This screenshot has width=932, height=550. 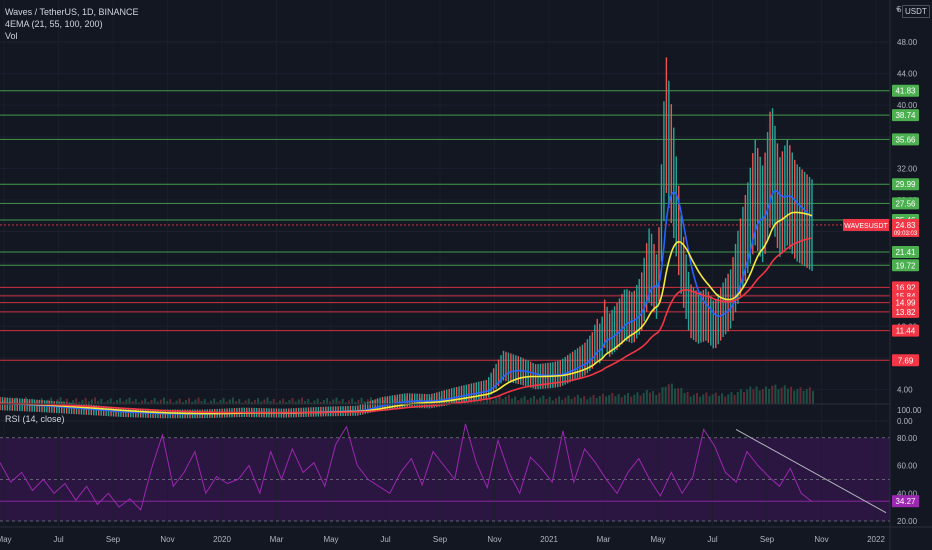 I want to click on rsi-tick-label: 60.00, so click(x=907, y=466).